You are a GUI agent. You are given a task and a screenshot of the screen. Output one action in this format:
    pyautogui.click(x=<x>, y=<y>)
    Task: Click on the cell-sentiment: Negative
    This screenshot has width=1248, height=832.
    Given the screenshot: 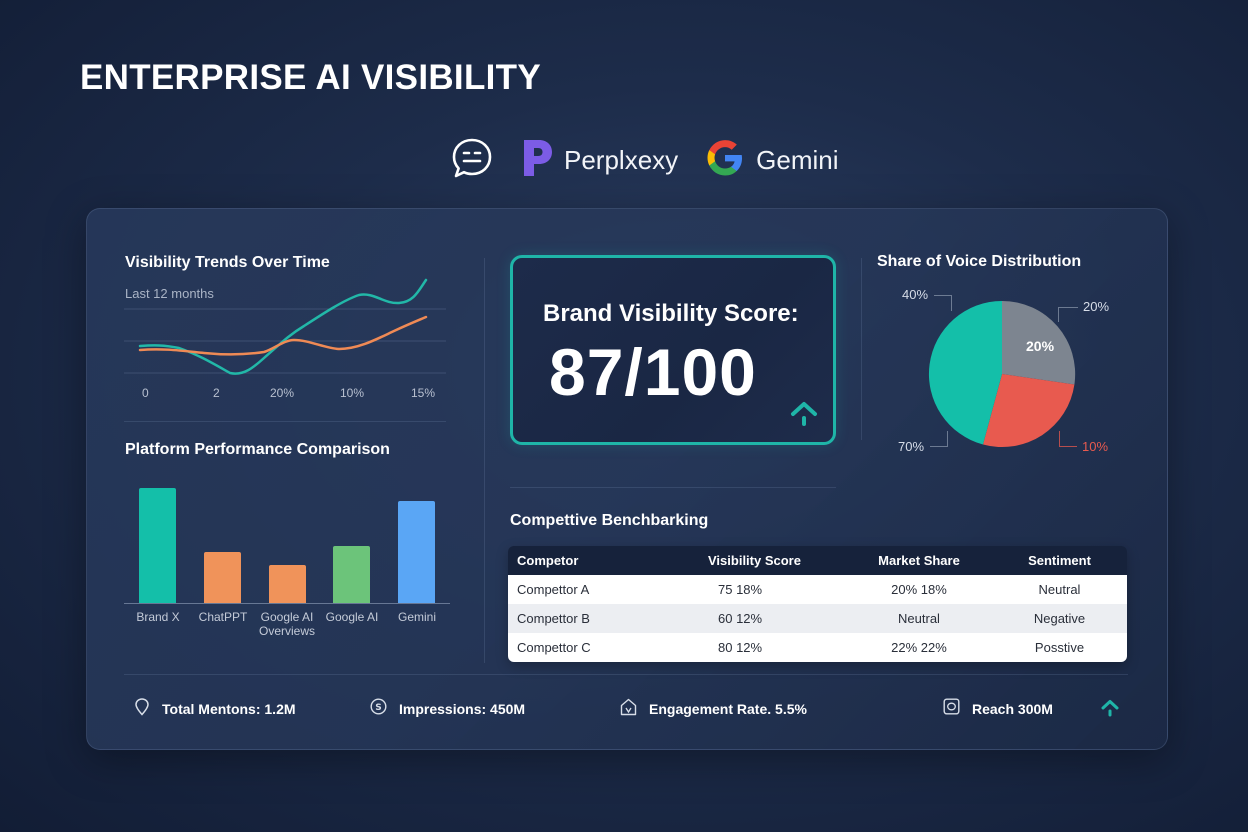 What is the action you would take?
    pyautogui.click(x=1059, y=618)
    